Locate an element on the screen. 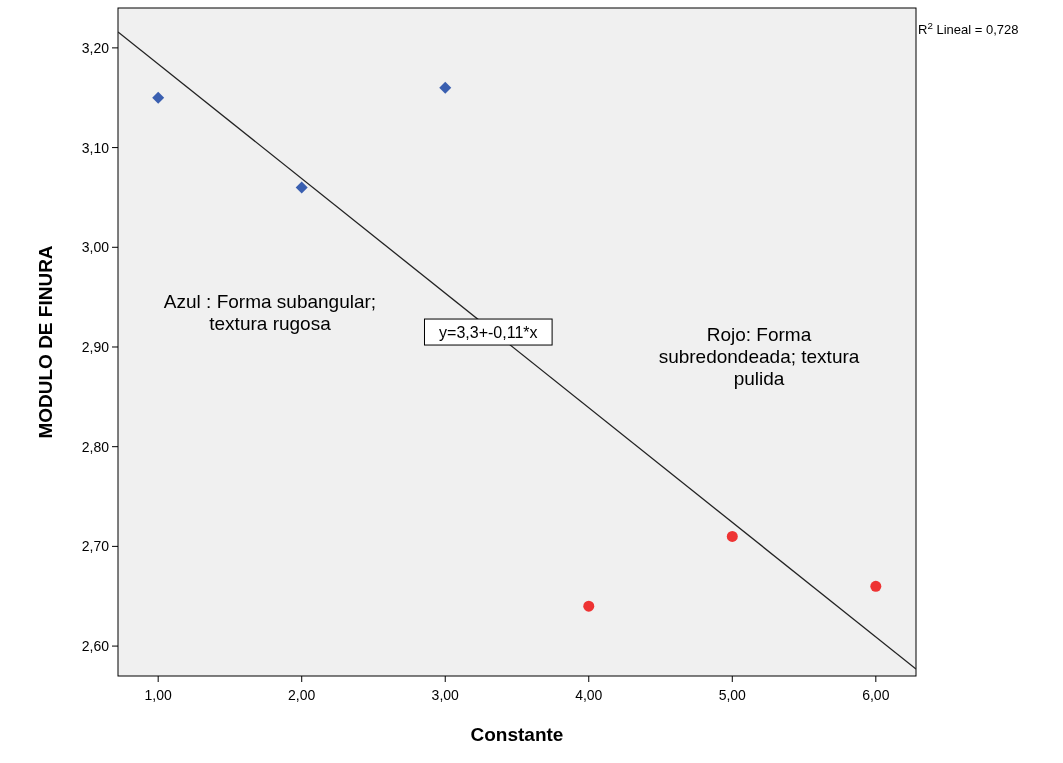  y-tick-label: 2,90 is located at coordinates (95, 346).